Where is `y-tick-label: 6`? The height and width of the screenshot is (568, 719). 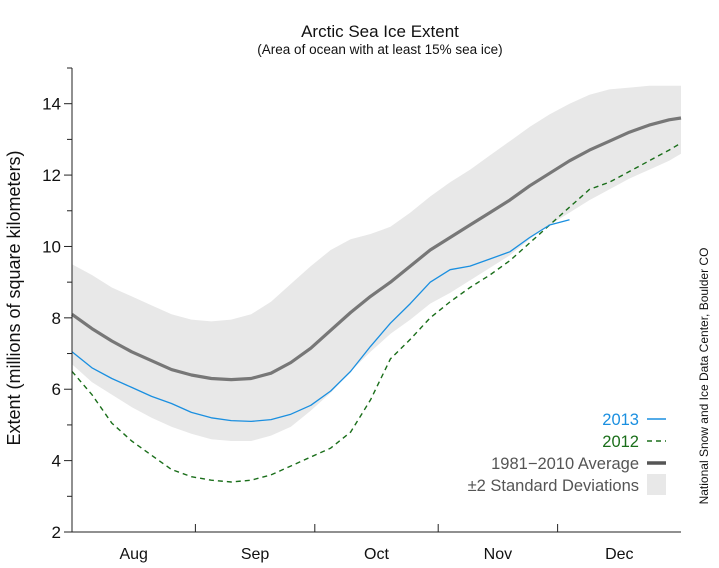
y-tick-label: 6 is located at coordinates (56, 389).